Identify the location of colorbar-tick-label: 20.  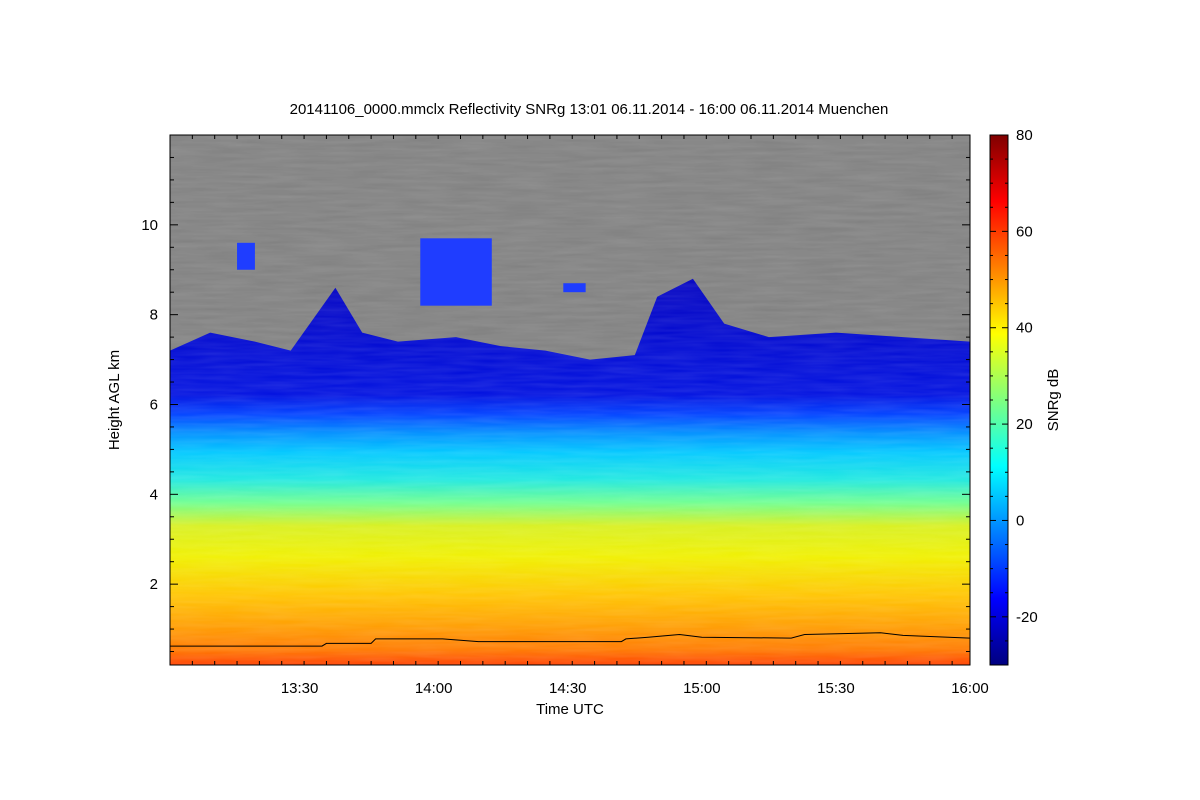
(1024, 424).